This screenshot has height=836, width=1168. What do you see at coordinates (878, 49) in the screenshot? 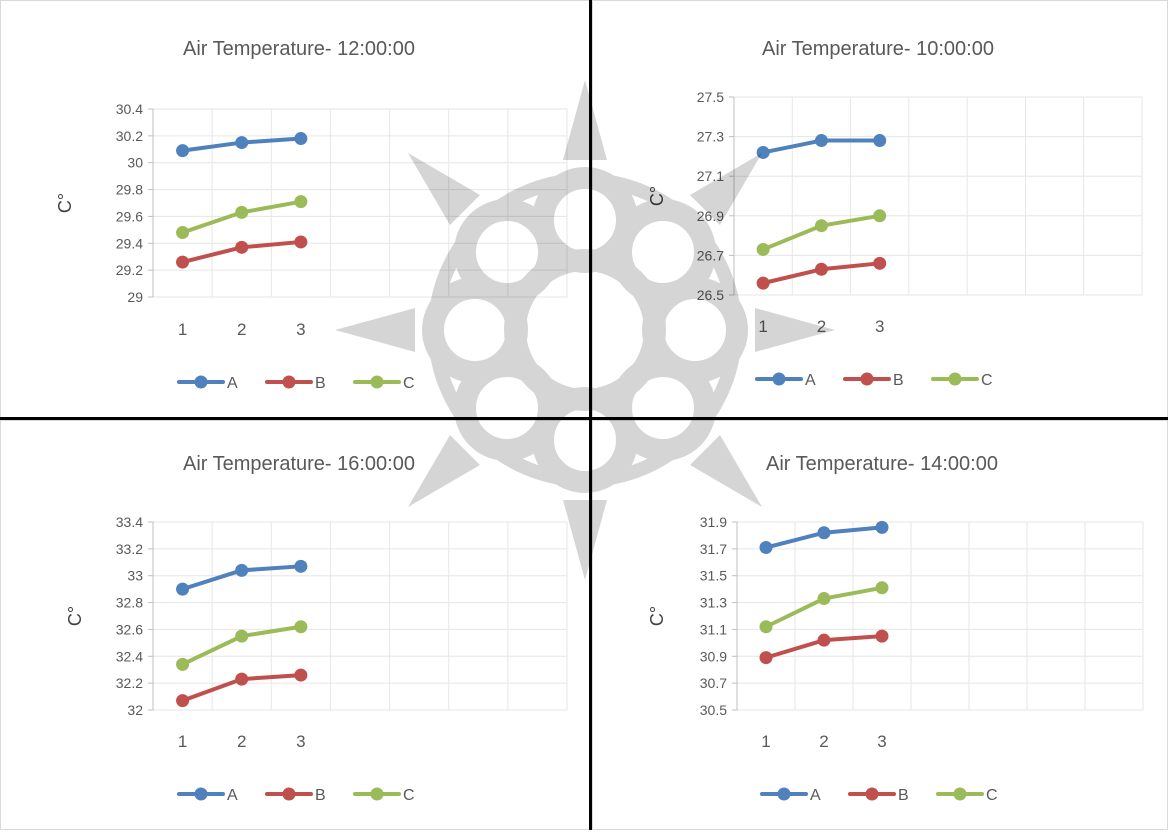
I see `chart-title: Air Temperature- 10:00:00` at bounding box center [878, 49].